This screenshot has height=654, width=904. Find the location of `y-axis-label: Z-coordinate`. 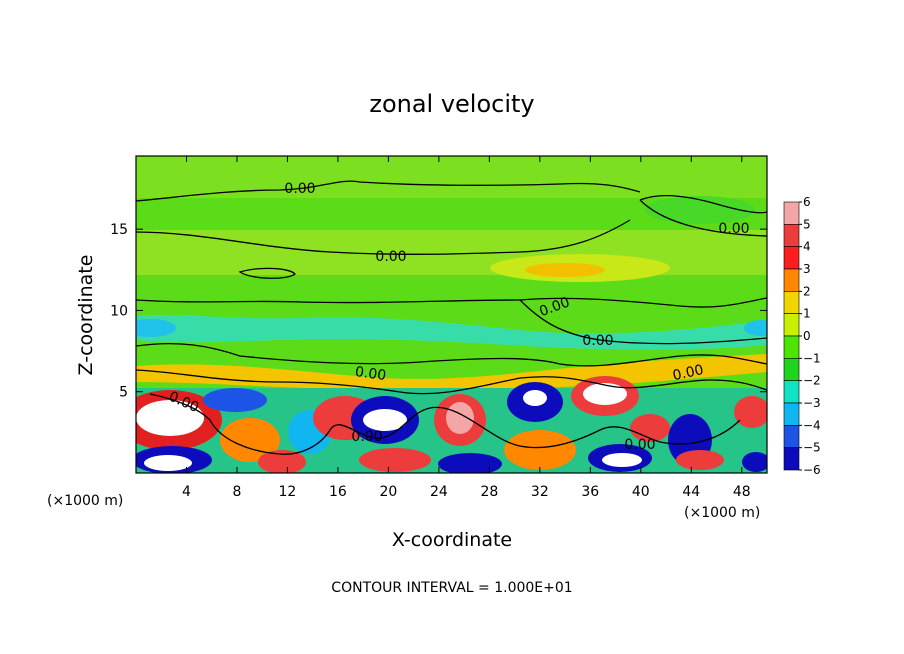

y-axis-label: Z-coordinate is located at coordinates (86, 315).